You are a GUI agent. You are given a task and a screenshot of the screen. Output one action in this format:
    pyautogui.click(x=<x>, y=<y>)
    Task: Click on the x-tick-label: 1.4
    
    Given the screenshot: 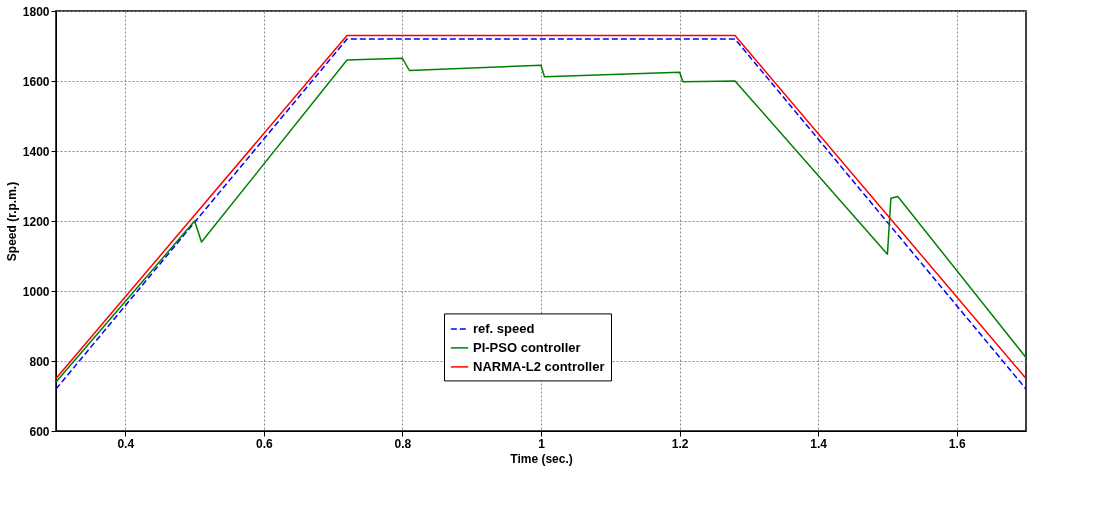 What is the action you would take?
    pyautogui.click(x=819, y=443)
    